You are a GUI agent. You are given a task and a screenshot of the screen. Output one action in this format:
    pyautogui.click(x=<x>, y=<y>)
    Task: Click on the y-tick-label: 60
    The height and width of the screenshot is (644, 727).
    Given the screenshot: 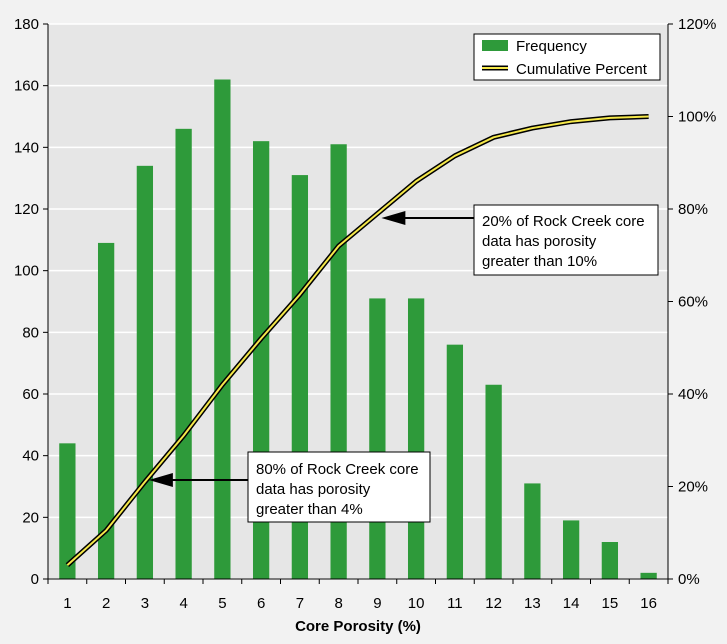 What is the action you would take?
    pyautogui.click(x=30, y=394)
    